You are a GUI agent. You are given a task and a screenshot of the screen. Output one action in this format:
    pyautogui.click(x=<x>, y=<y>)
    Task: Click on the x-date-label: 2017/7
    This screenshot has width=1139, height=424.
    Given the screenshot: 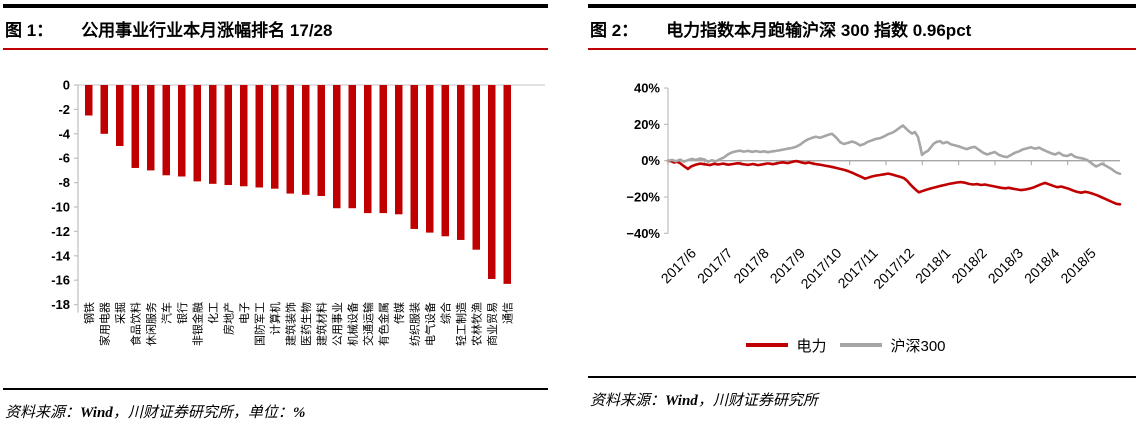 What is the action you would take?
    pyautogui.click(x=715, y=266)
    